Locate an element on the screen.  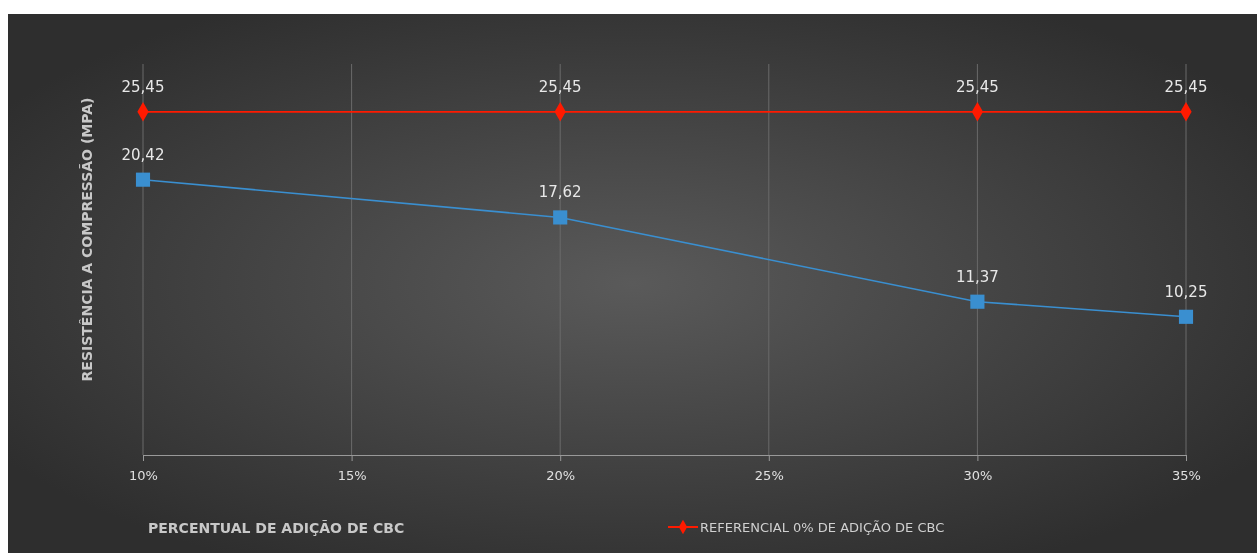
x-tick-label: 30% is located at coordinates (978, 476).